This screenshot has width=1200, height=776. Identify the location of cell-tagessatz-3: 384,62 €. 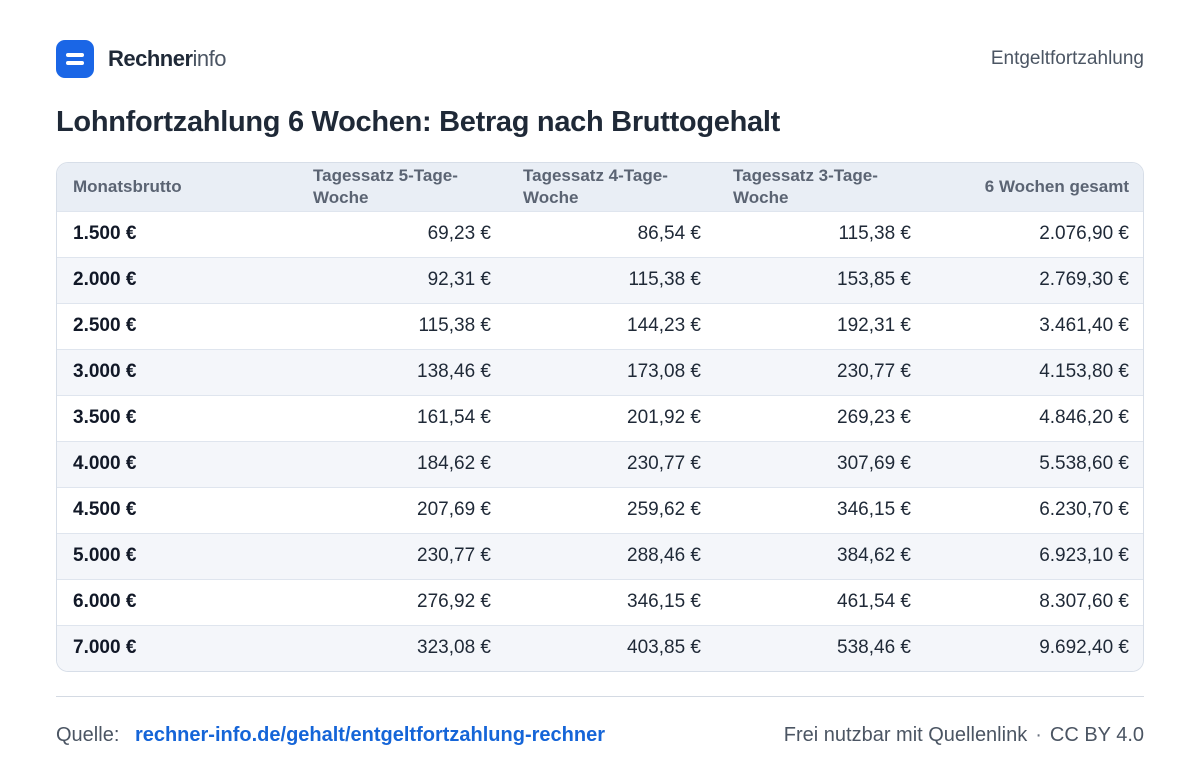
(874, 555).